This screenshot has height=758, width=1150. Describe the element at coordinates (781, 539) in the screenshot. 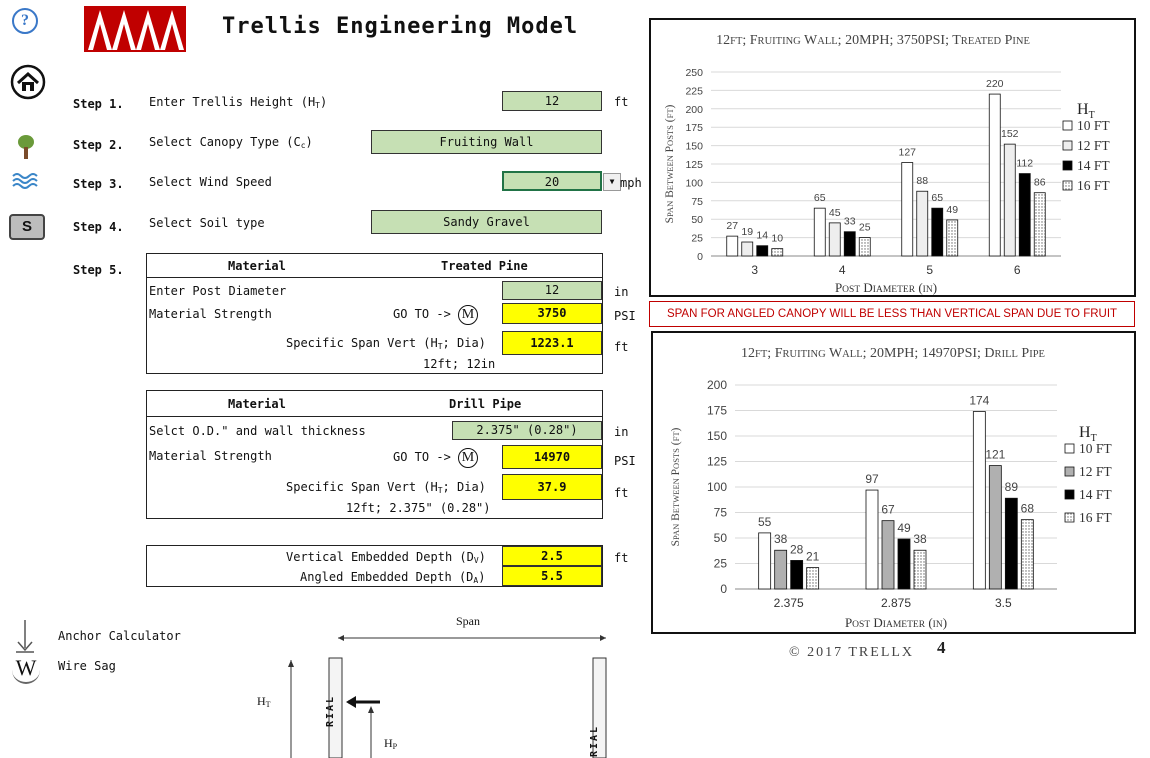

I see `data-label: 38` at that location.